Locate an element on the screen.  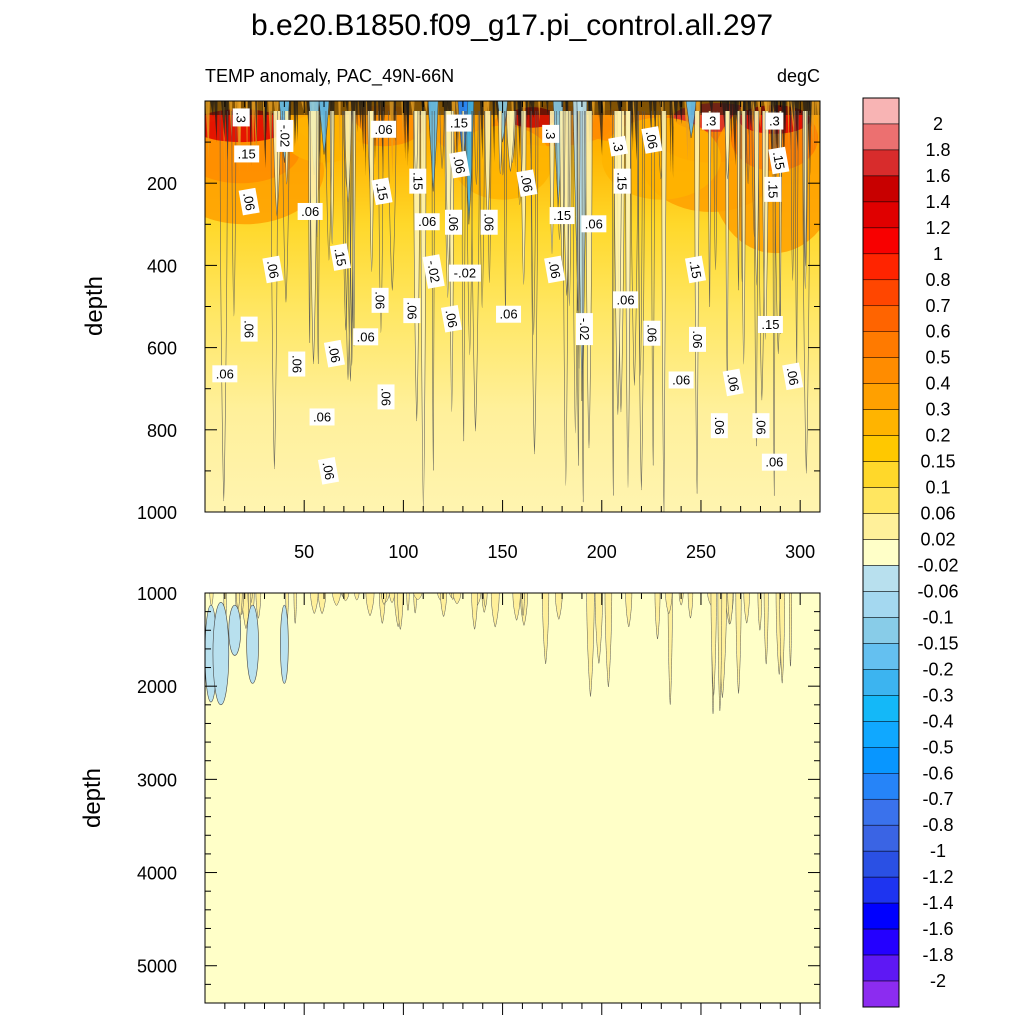
contour-label: -.02 is located at coordinates (285, 135).